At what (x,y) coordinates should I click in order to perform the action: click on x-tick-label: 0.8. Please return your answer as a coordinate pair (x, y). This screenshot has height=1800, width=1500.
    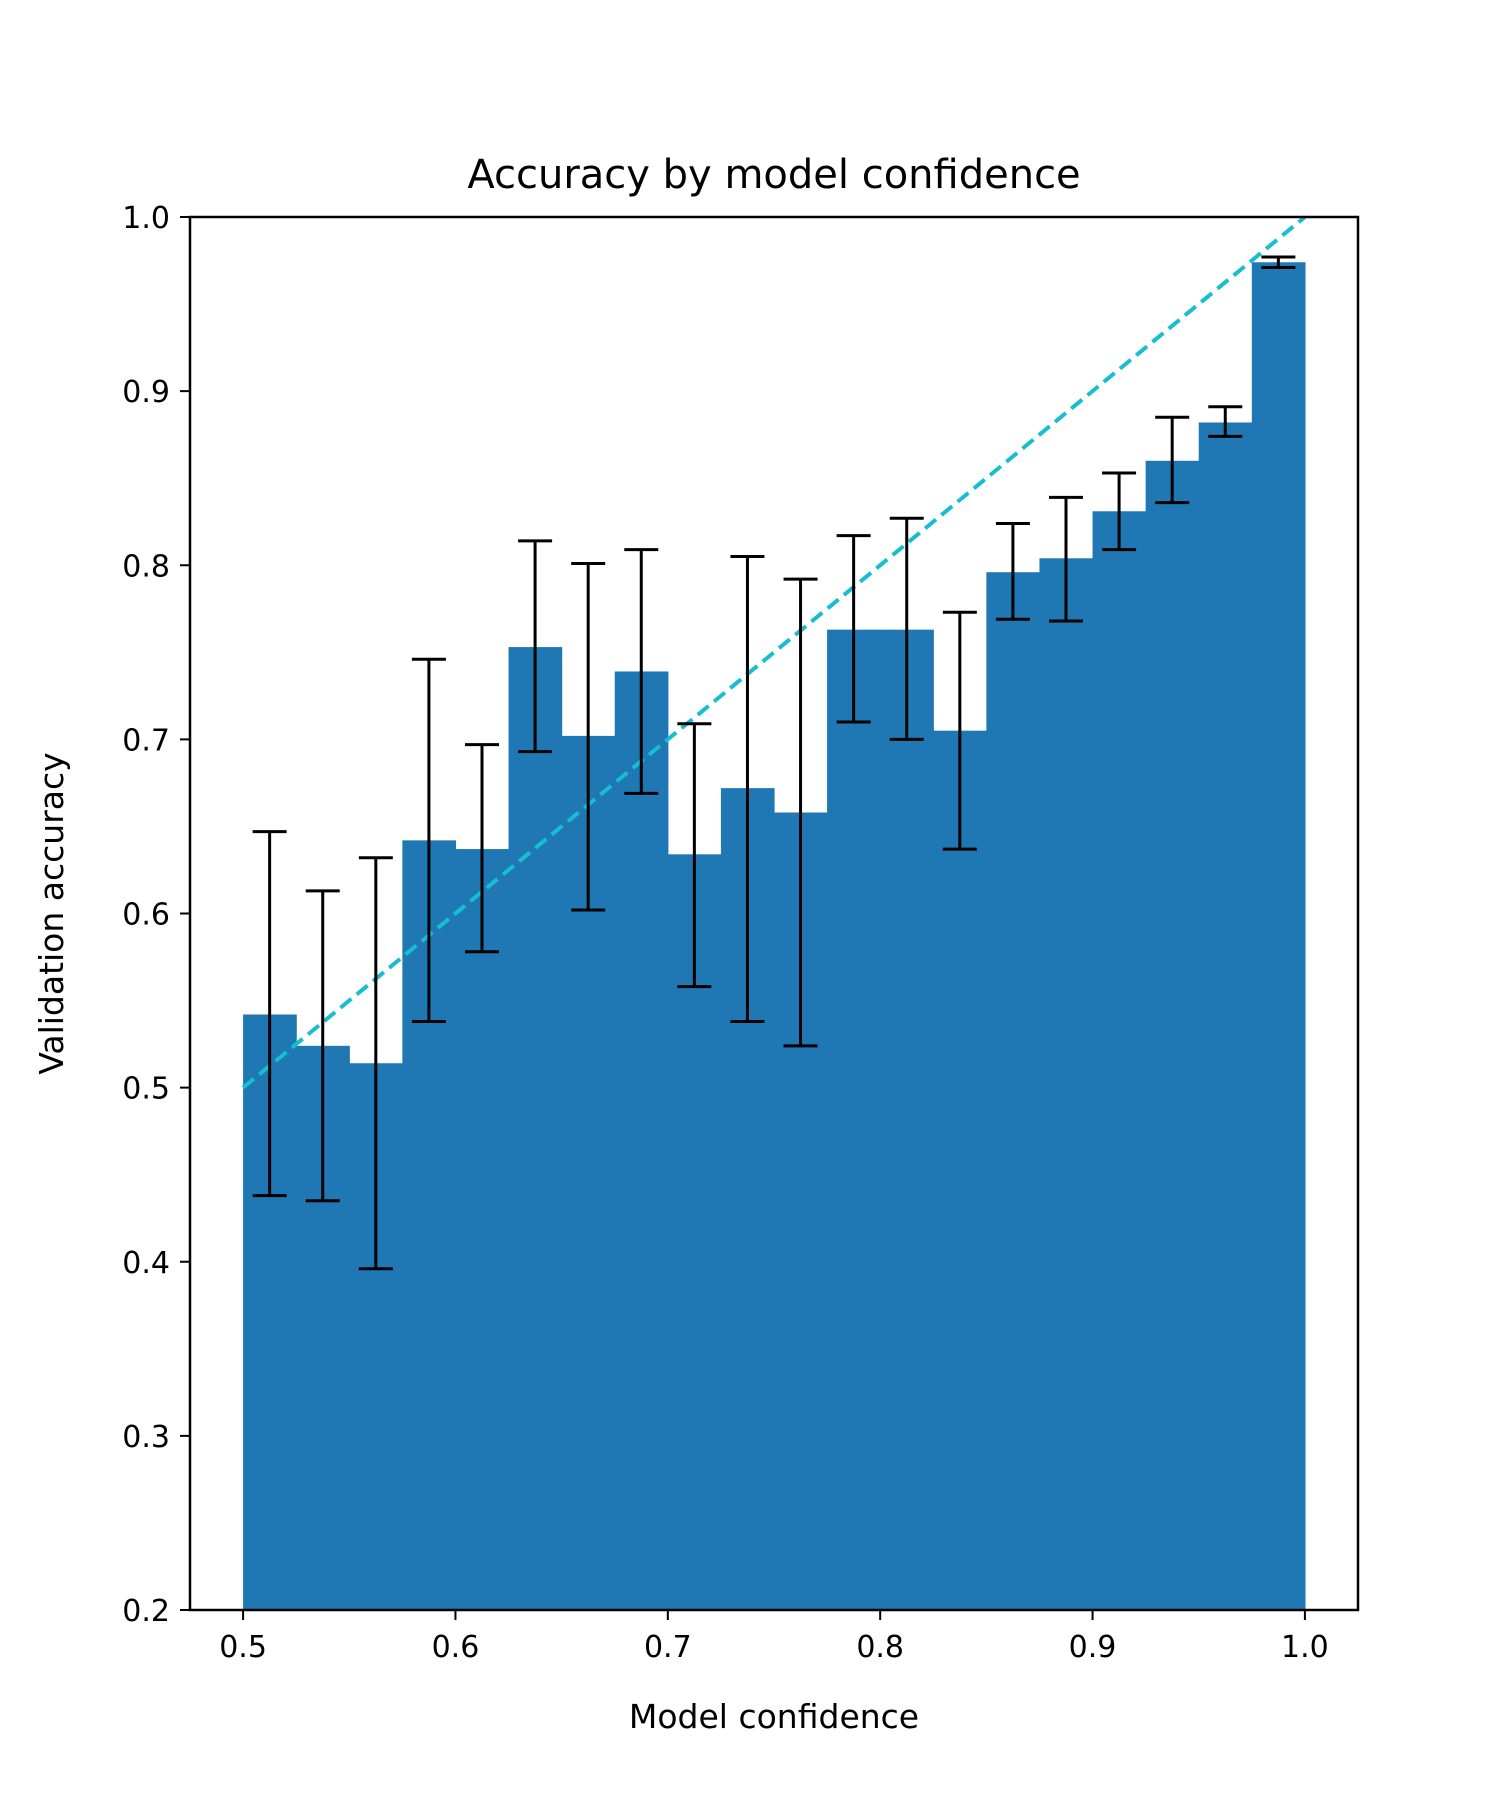
    Looking at the image, I should click on (880, 1647).